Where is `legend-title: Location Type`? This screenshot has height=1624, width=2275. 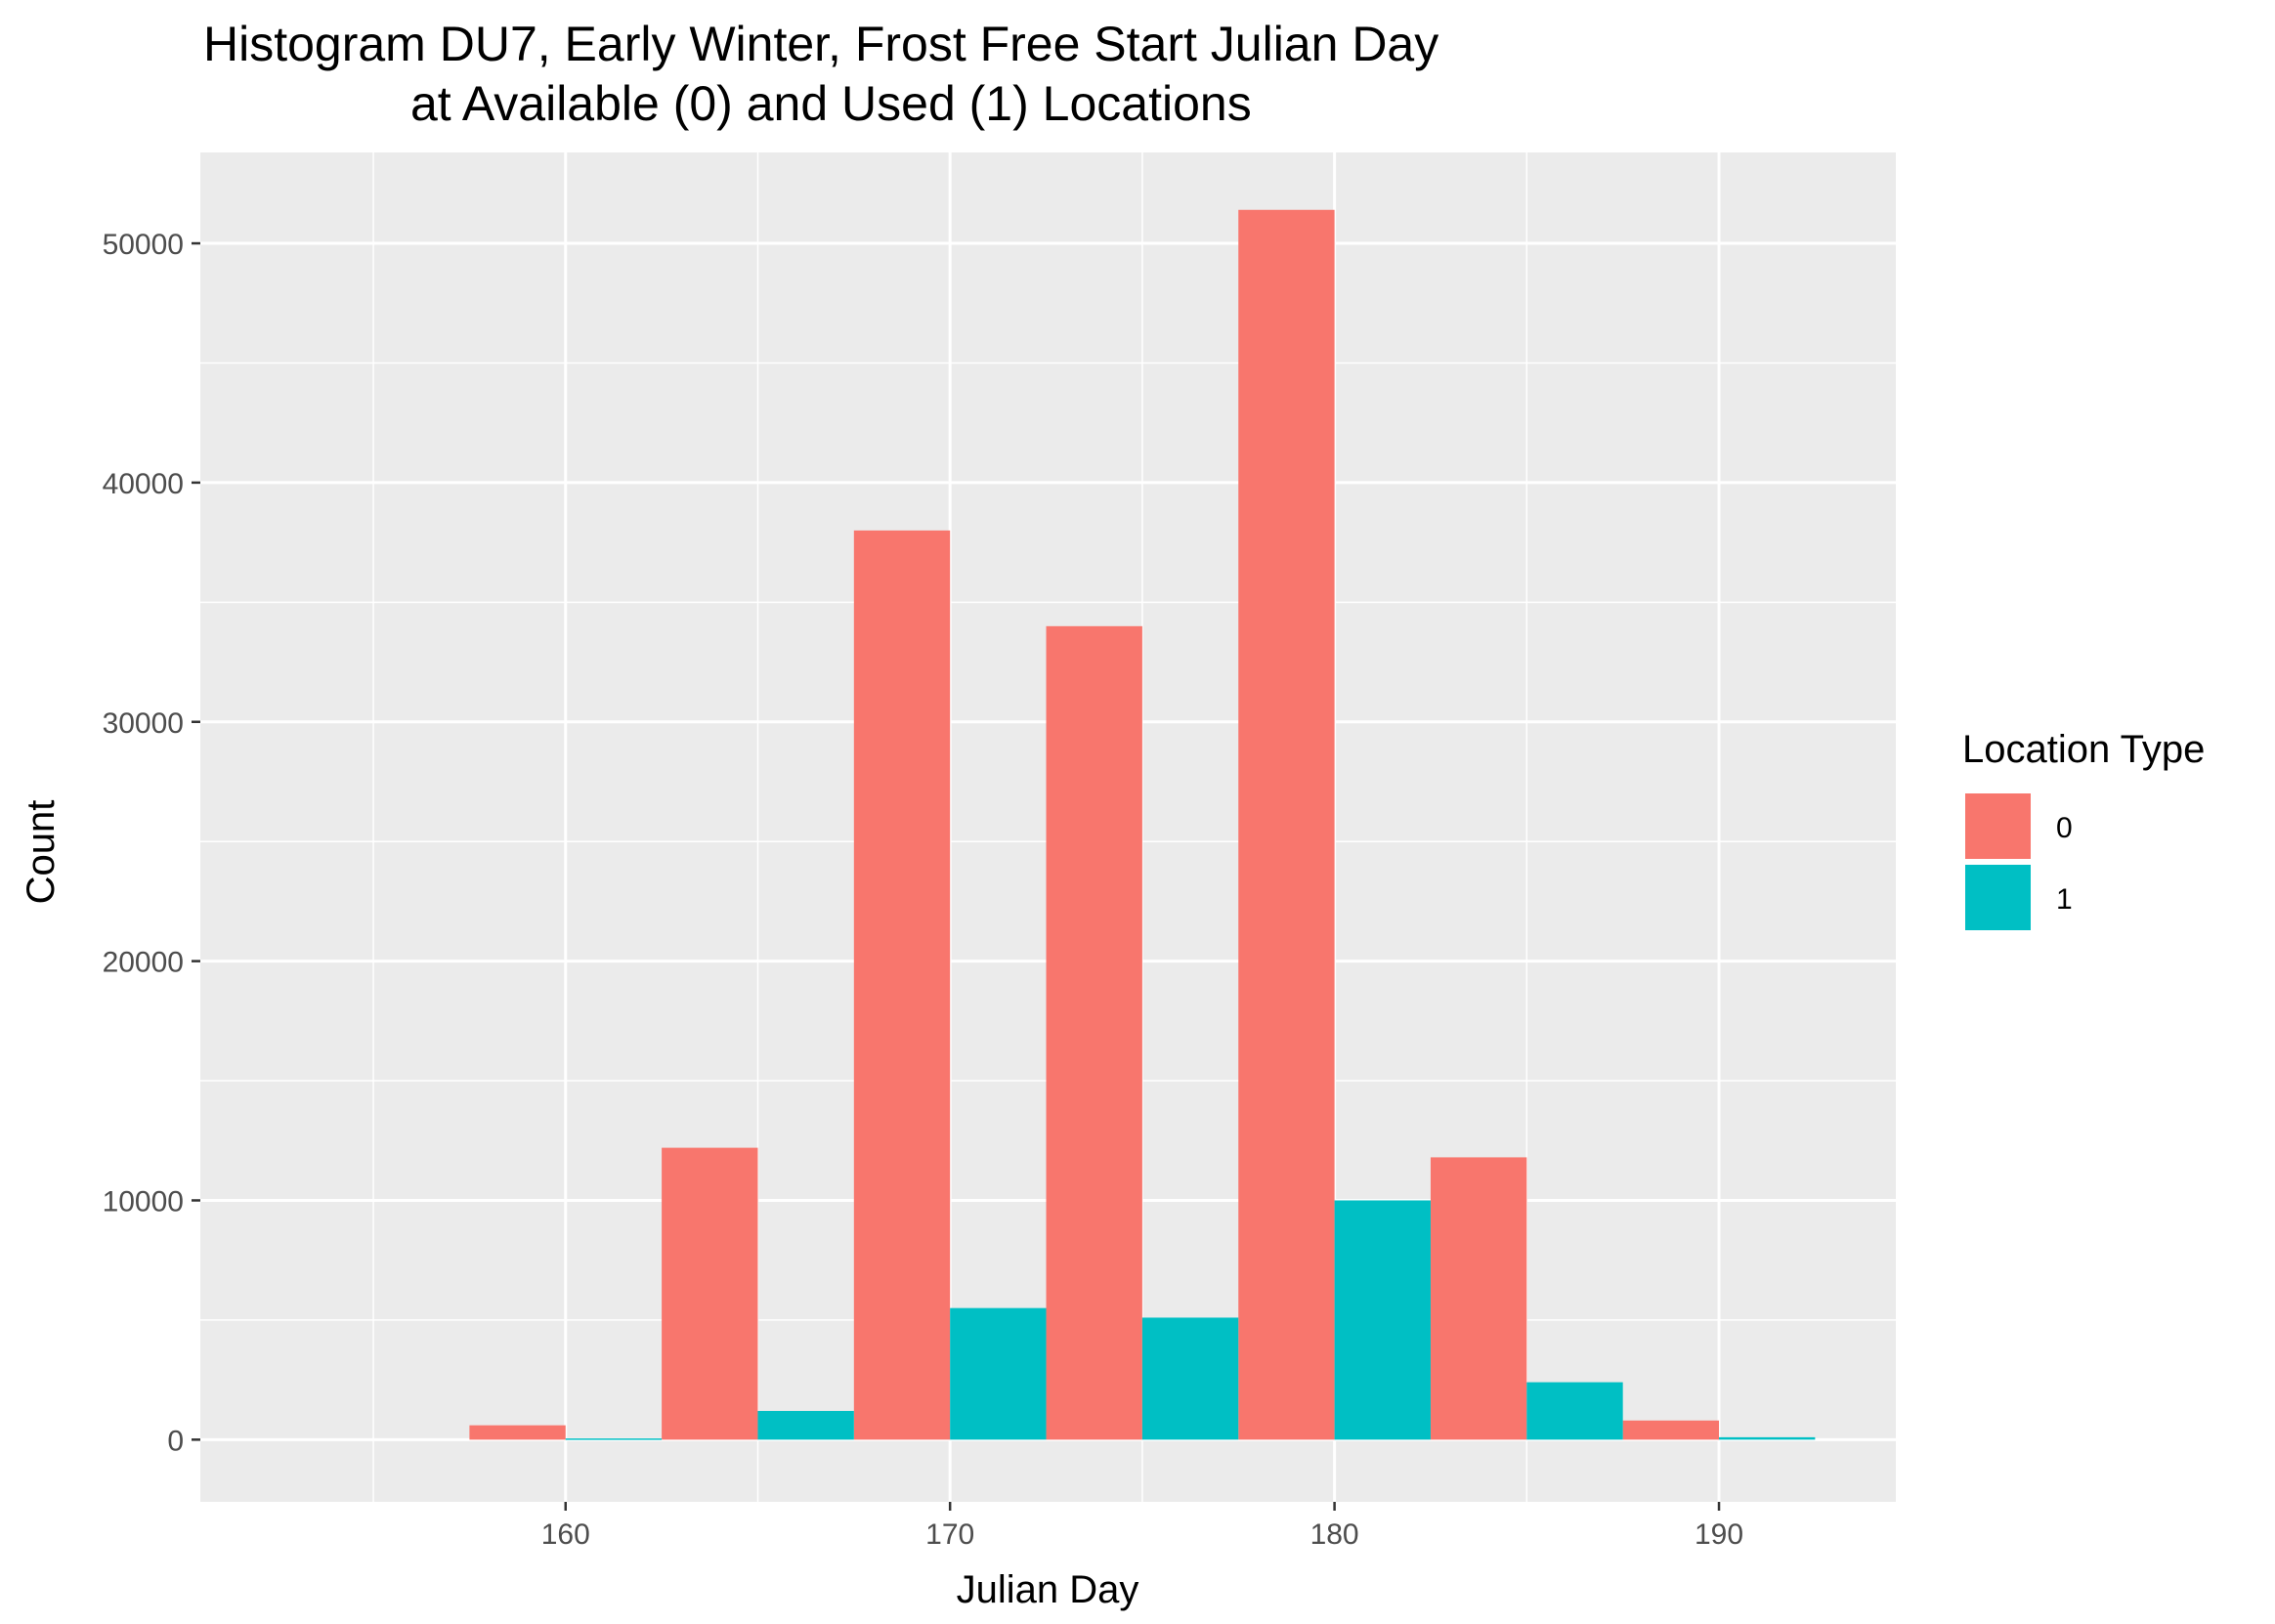
legend-title: Location Type is located at coordinates (2083, 750).